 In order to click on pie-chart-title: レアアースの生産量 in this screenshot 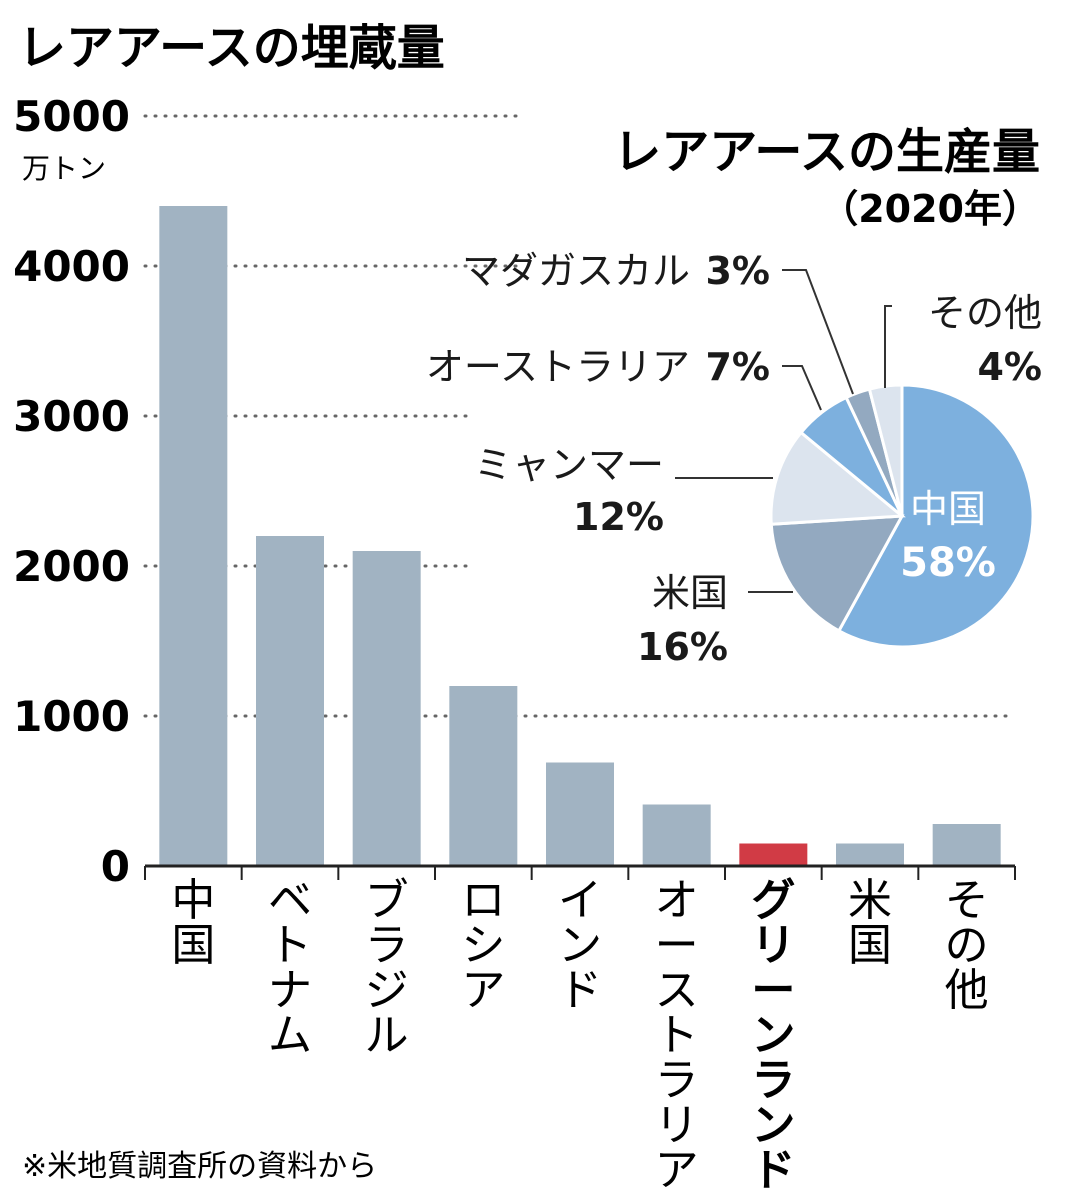, I will do `click(826, 152)`.